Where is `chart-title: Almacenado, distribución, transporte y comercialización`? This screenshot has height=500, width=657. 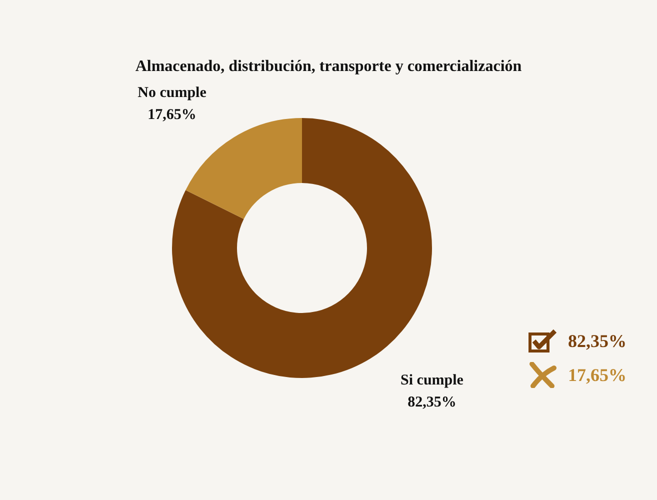 chart-title: Almacenado, distribución, transporte y comercialización is located at coordinates (328, 67).